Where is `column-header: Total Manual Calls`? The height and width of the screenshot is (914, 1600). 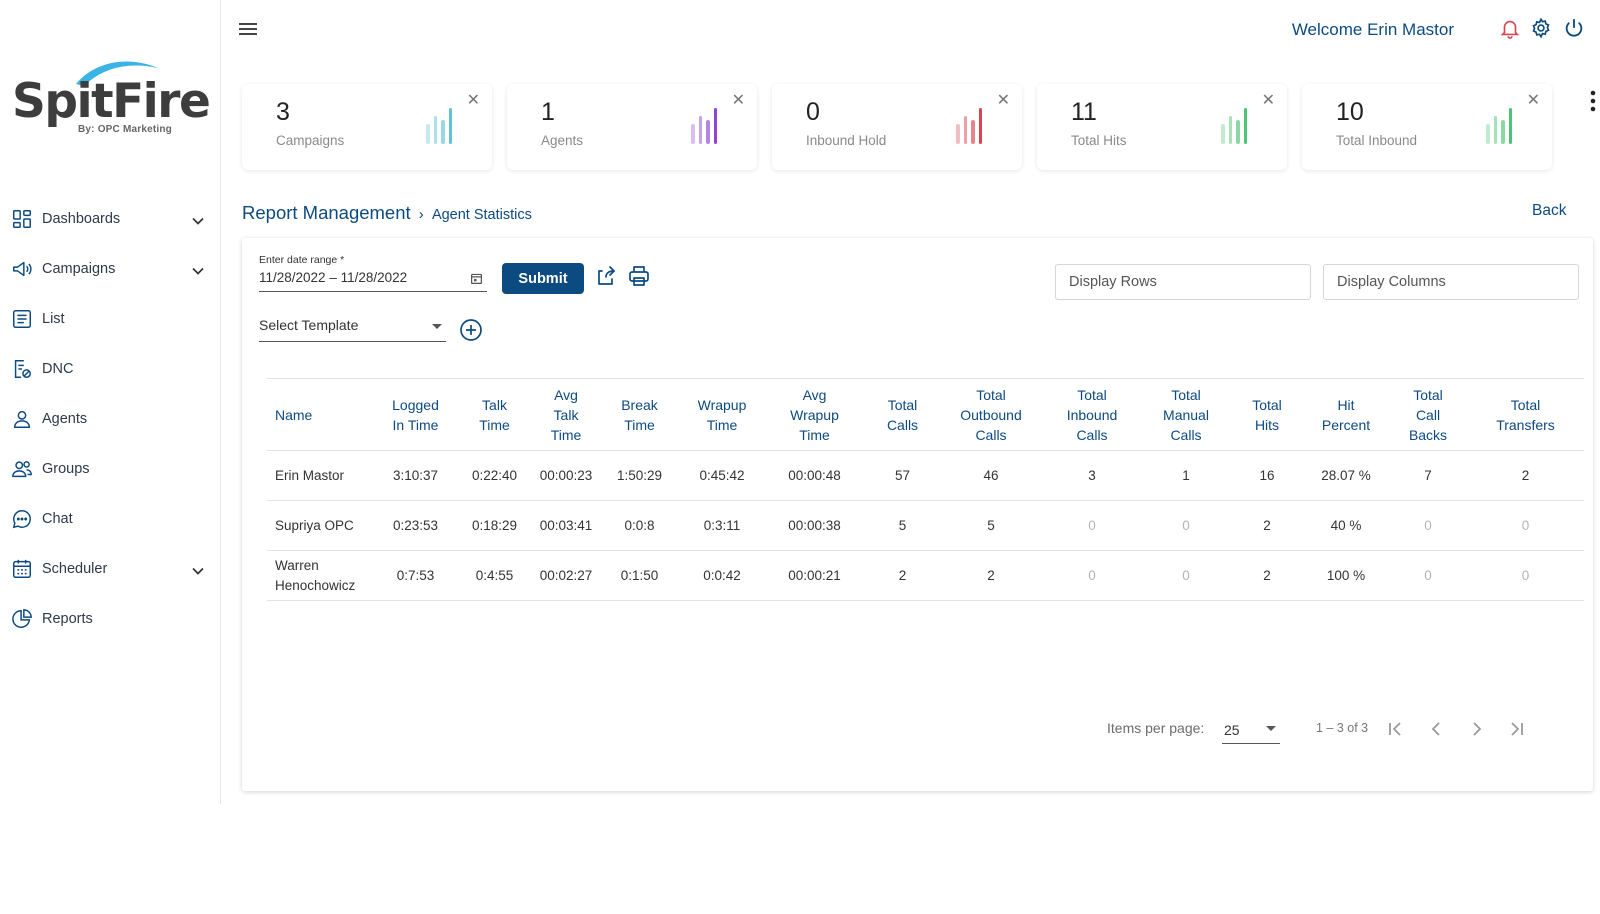 column-header: Total Manual Calls is located at coordinates (1186, 414).